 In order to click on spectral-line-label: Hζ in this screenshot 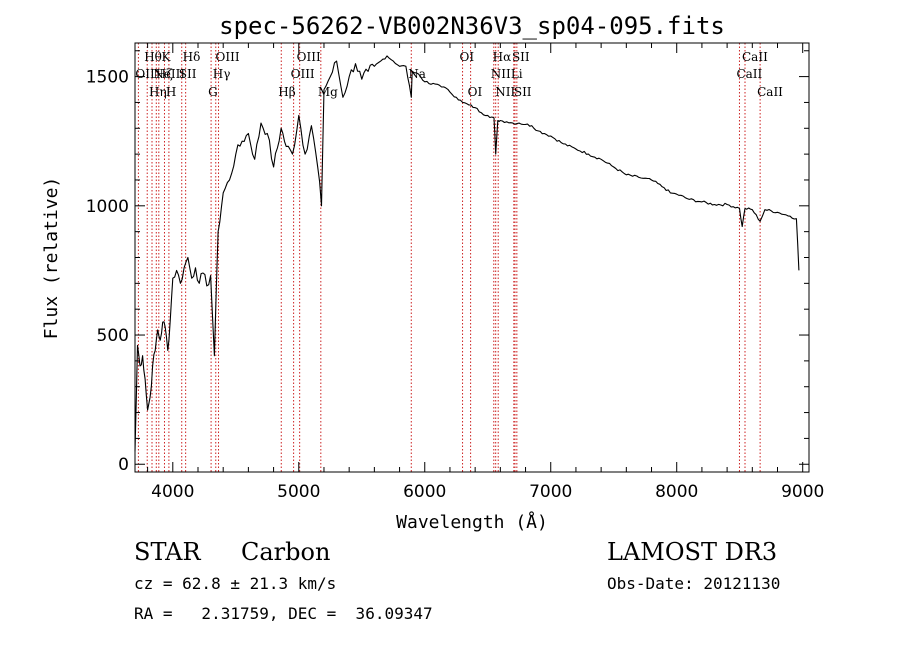, I will do `click(164, 74)`.